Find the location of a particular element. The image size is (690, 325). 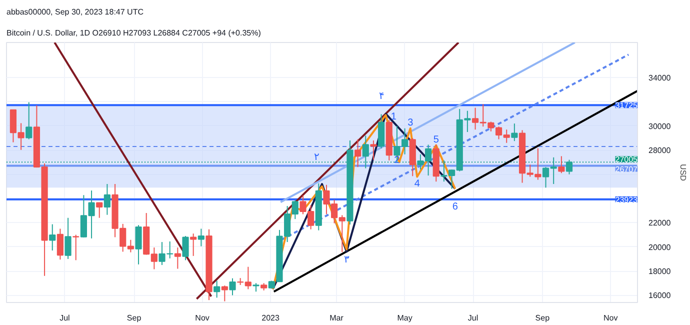

y-tick-label: 18000 is located at coordinates (660, 271).